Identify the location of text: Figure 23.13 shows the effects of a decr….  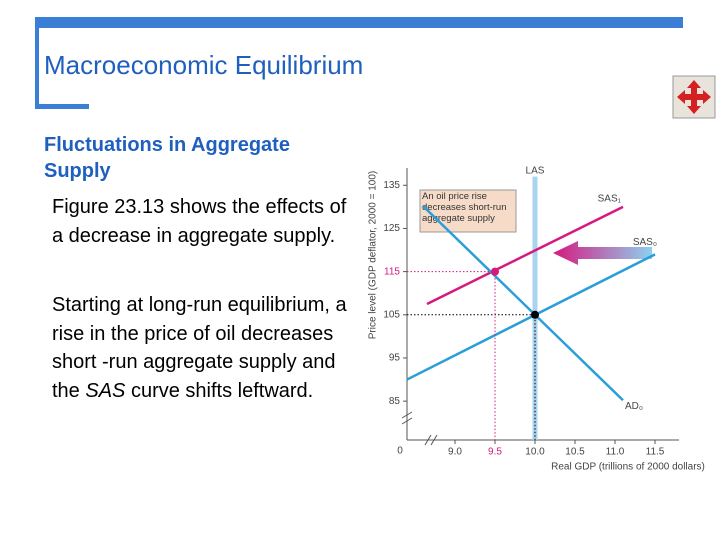
(199, 221).